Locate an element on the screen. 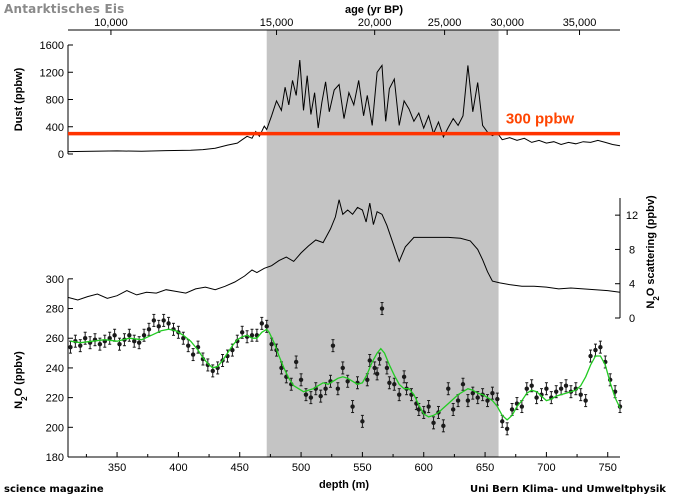 The height and width of the screenshot is (500, 684). depth-tick-label: 550 is located at coordinates (362, 468).